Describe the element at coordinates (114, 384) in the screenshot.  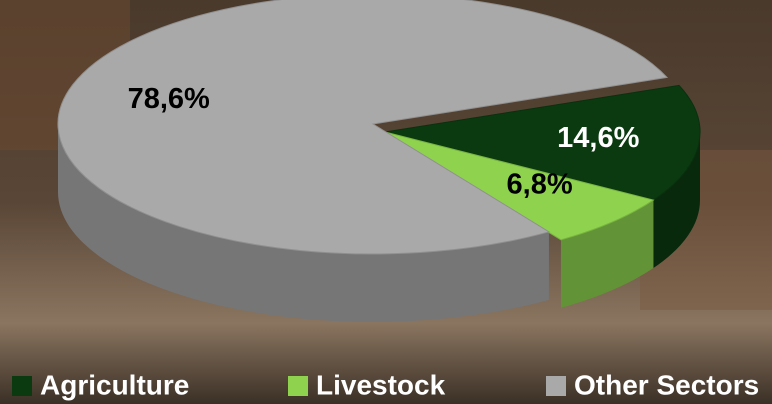
I see `legend-label: Agriculture` at that location.